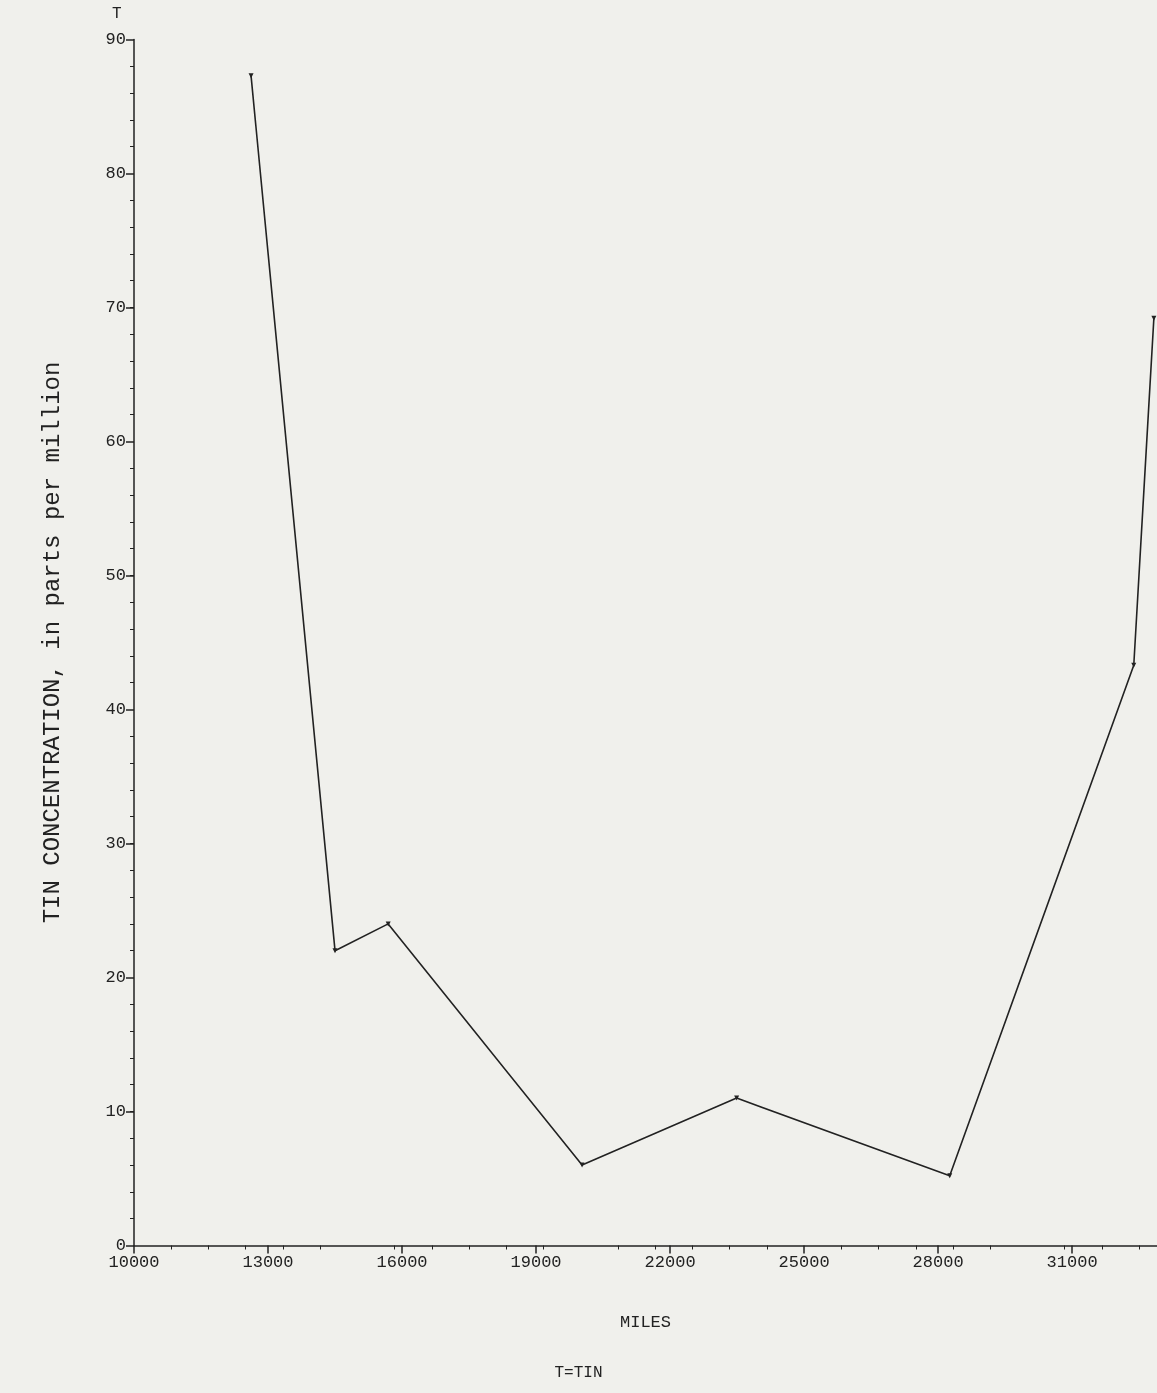  Describe the element at coordinates (268, 1262) in the screenshot. I see `x-tick-label: 13000` at that location.